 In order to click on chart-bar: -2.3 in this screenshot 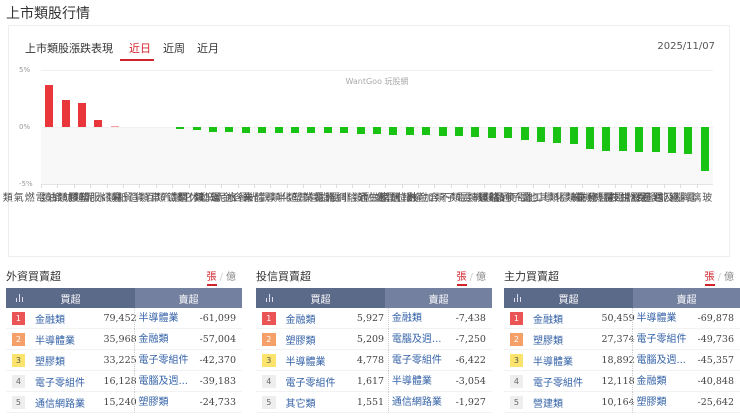, I will do `click(672, 140)`.